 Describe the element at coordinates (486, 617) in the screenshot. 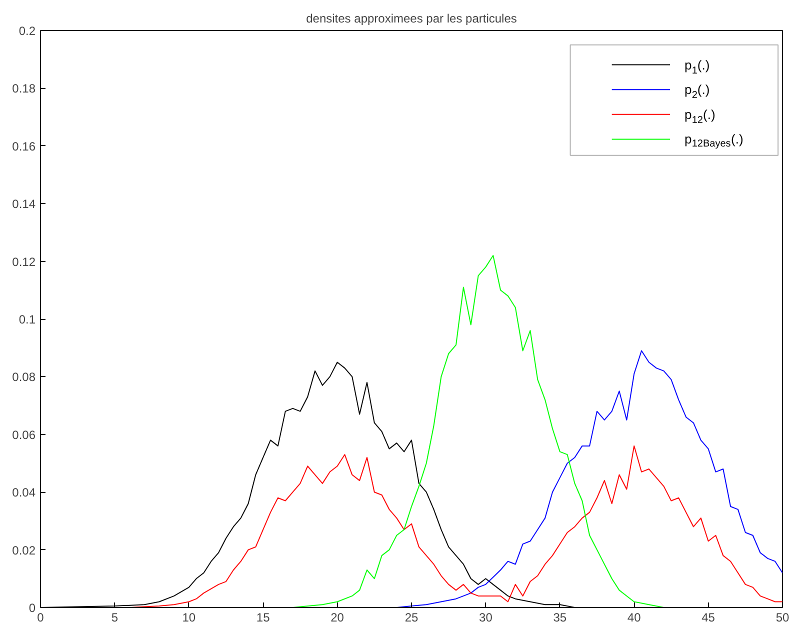

I see `x-tick-label: 30` at that location.